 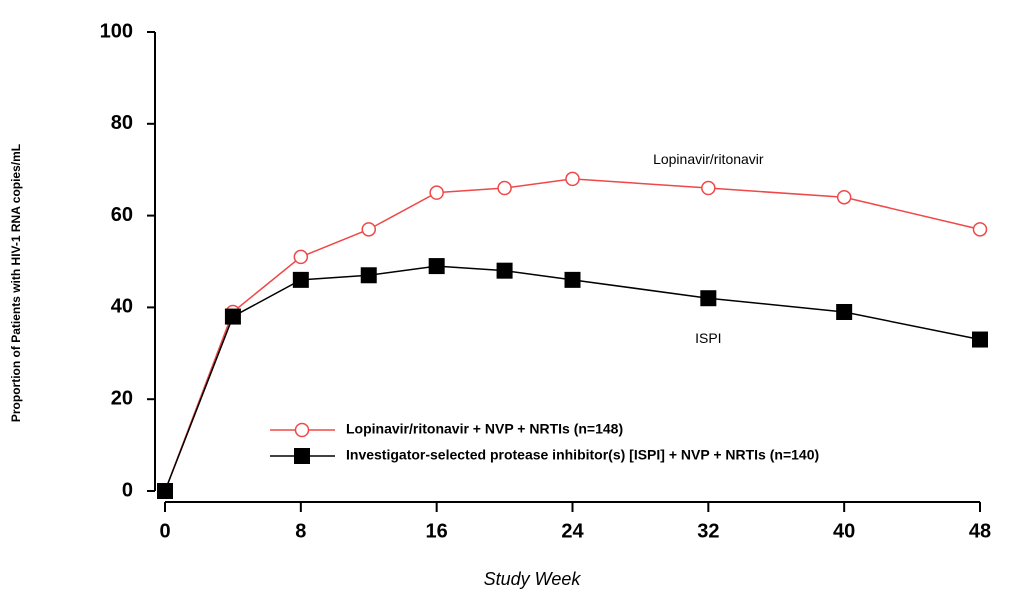 I want to click on y-tick-label: 20, so click(x=122, y=398).